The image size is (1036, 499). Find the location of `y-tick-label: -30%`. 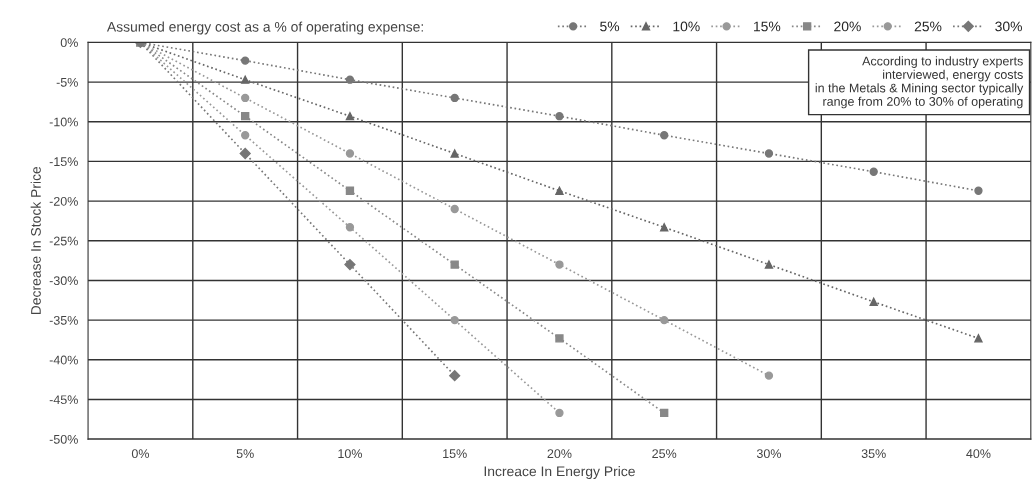

y-tick-label: -30% is located at coordinates (63, 281).